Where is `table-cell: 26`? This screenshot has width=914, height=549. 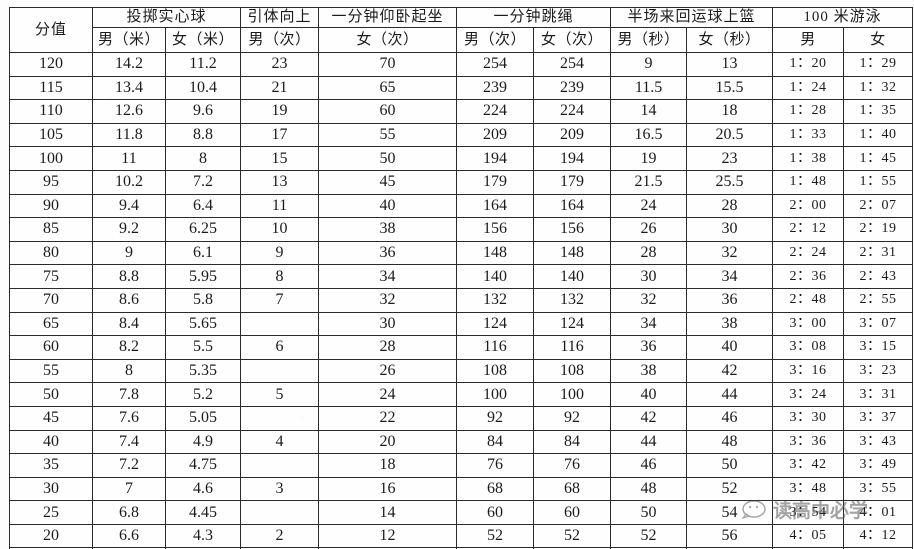
table-cell: 26 is located at coordinates (388, 371).